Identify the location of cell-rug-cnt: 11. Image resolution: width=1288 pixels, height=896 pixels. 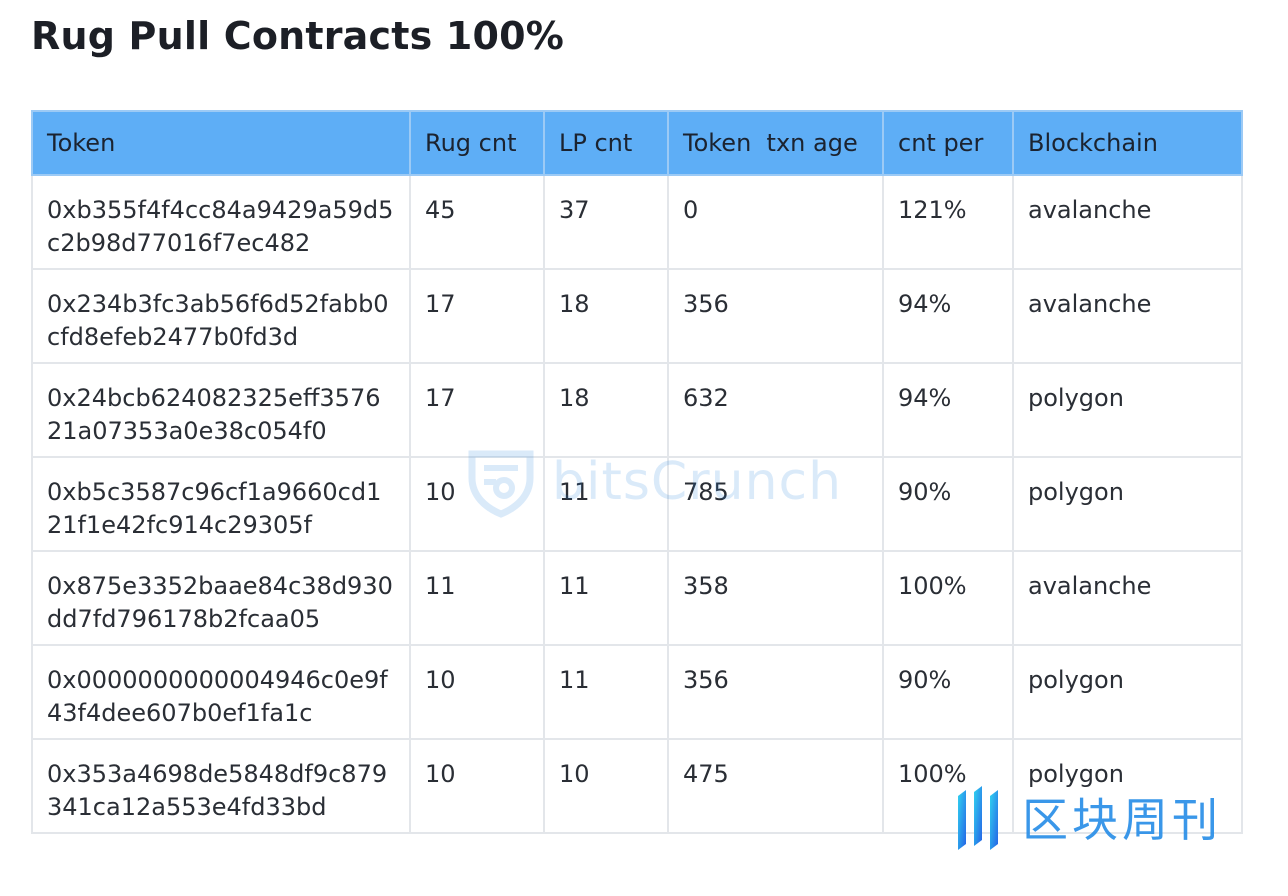
(477, 598).